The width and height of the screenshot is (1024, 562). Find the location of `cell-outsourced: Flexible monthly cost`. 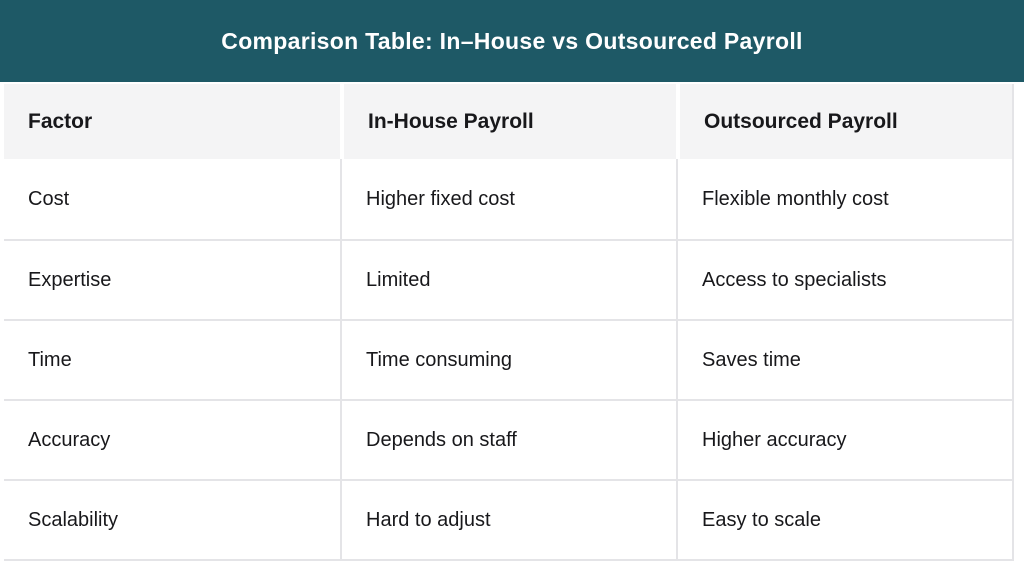

cell-outsourced: Flexible monthly cost is located at coordinates (844, 199).